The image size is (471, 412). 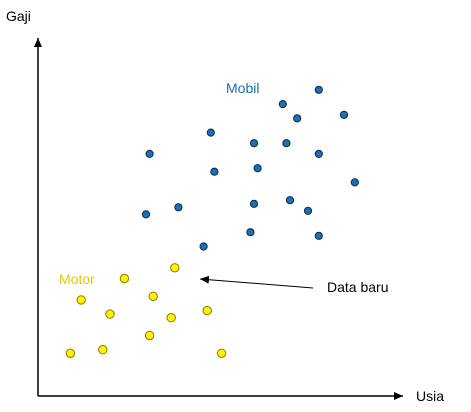 What do you see at coordinates (357, 287) in the screenshot?
I see `annotation-label: Data baru` at bounding box center [357, 287].